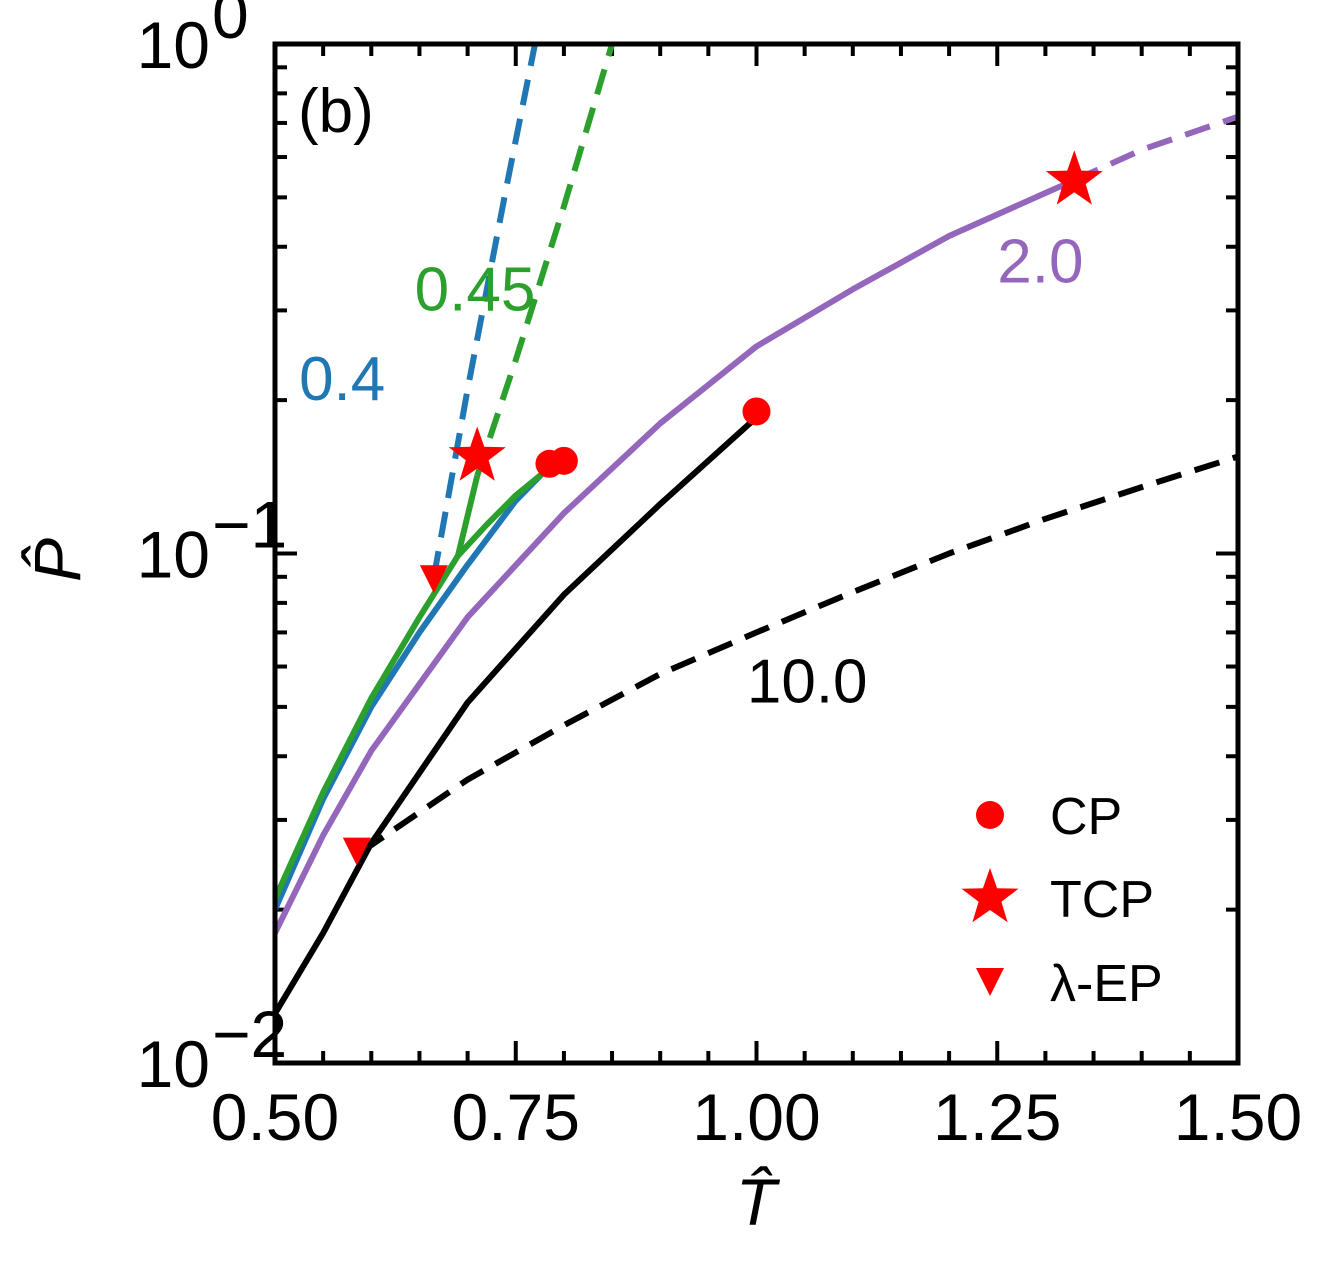 Image resolution: width=1326 pixels, height=1268 pixels. I want to click on legend-tcp-marker, so click(990, 895).